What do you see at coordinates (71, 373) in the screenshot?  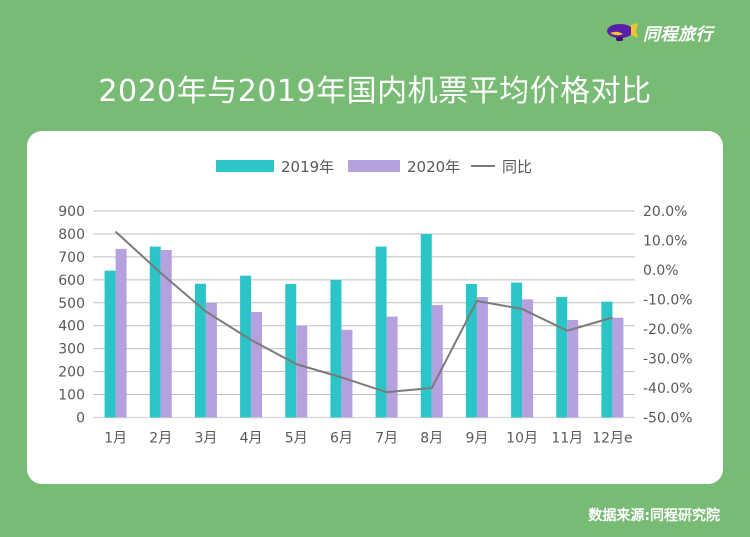 I see `left-axis-tick: 200` at bounding box center [71, 373].